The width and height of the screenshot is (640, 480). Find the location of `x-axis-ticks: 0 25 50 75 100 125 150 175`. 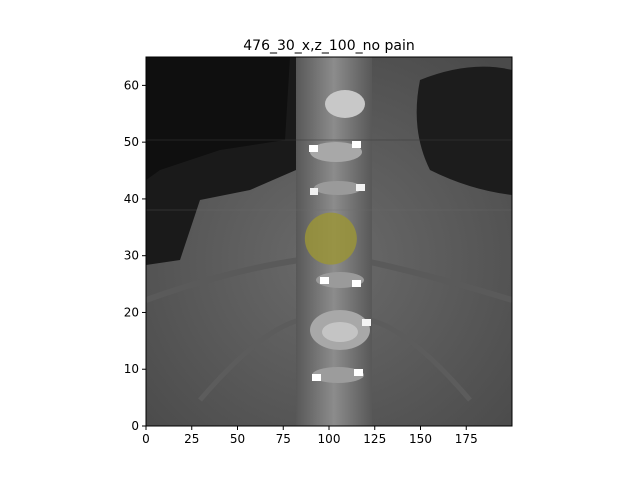

x-axis-ticks: 0 25 50 75 100 125 150 175 is located at coordinates (310, 436).